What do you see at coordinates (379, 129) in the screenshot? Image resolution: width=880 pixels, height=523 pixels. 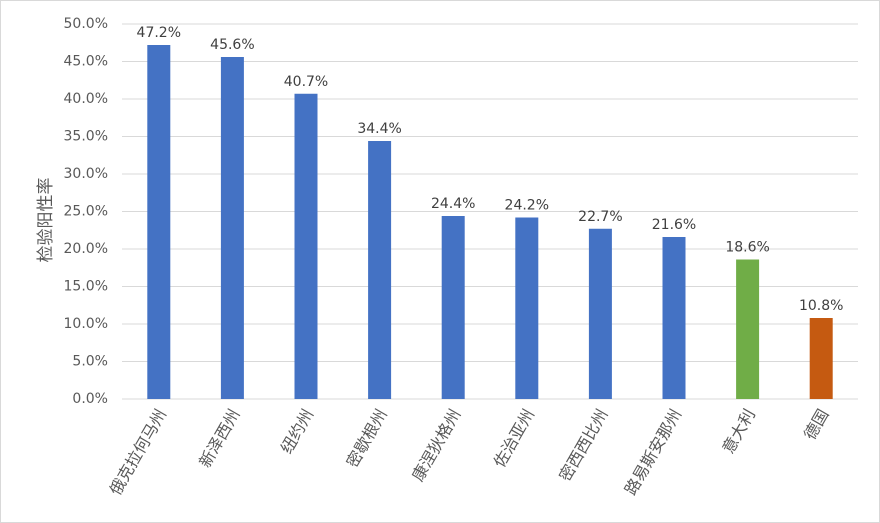 I see `data-label: 34.4%` at bounding box center [379, 129].